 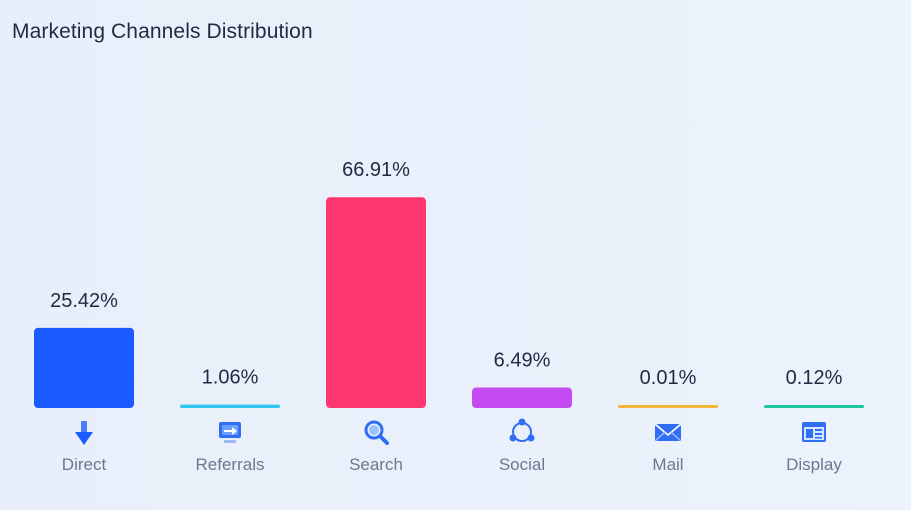 What do you see at coordinates (522, 361) in the screenshot?
I see `value-label-social: 6.49%` at bounding box center [522, 361].